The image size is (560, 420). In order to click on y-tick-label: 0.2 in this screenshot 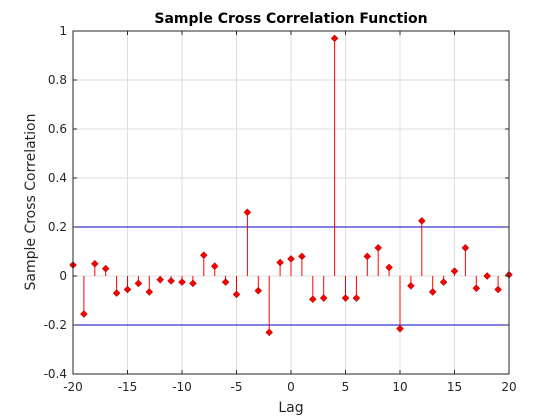, I will do `click(57, 227)`.